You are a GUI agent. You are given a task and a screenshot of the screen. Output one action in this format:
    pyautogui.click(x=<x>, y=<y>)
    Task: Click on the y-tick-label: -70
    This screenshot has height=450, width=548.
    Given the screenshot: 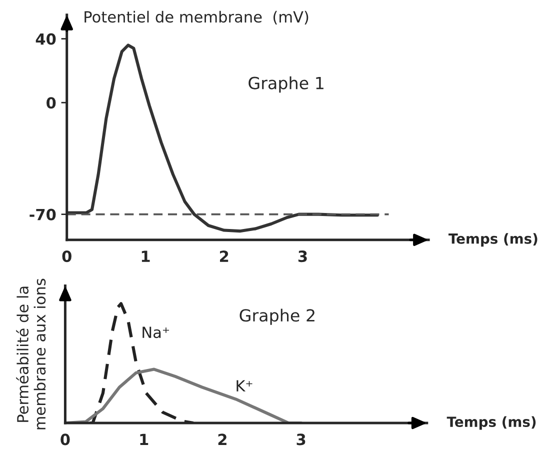 What is the action you would take?
    pyautogui.click(x=43, y=214)
    